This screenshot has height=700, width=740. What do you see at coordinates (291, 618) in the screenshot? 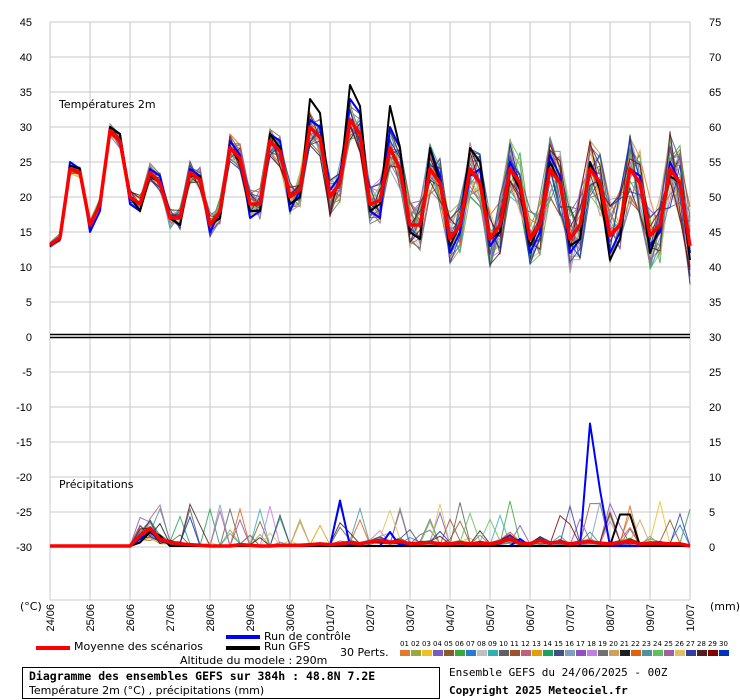
I see `date-label: 30/06` at bounding box center [291, 618].